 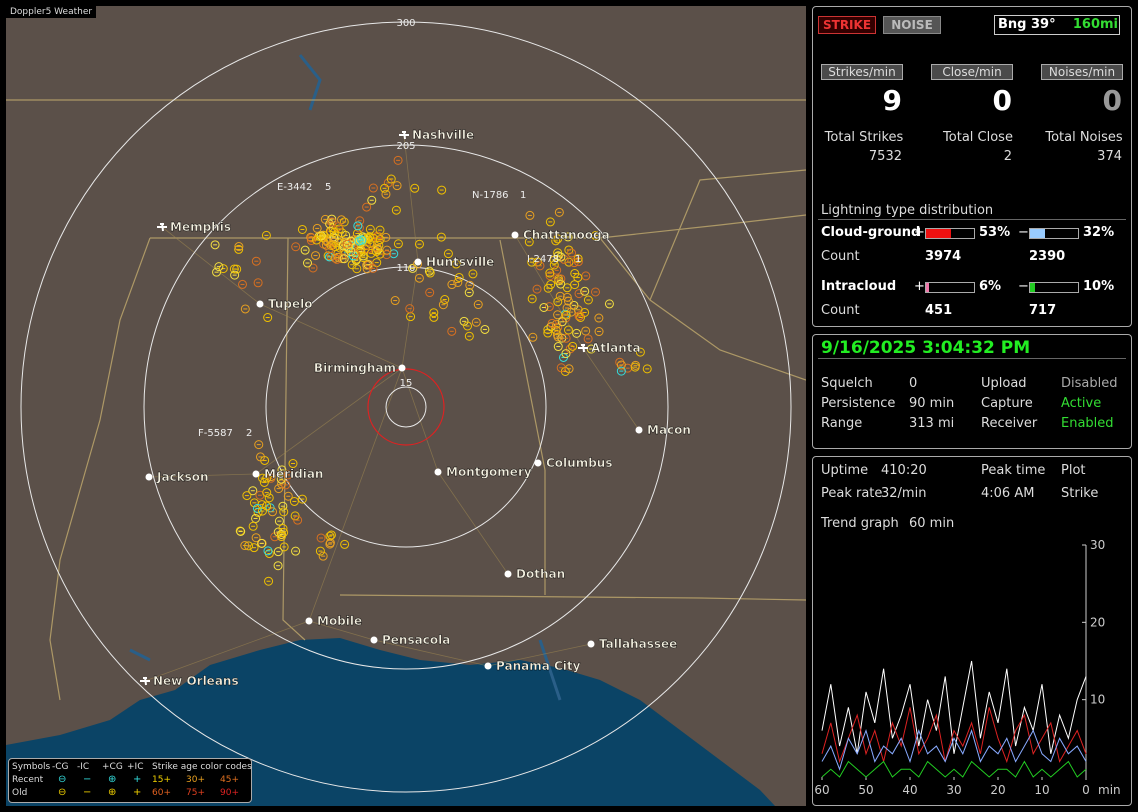 What do you see at coordinates (1086, 790) in the screenshot?
I see `x-tick-label: 0` at bounding box center [1086, 790].